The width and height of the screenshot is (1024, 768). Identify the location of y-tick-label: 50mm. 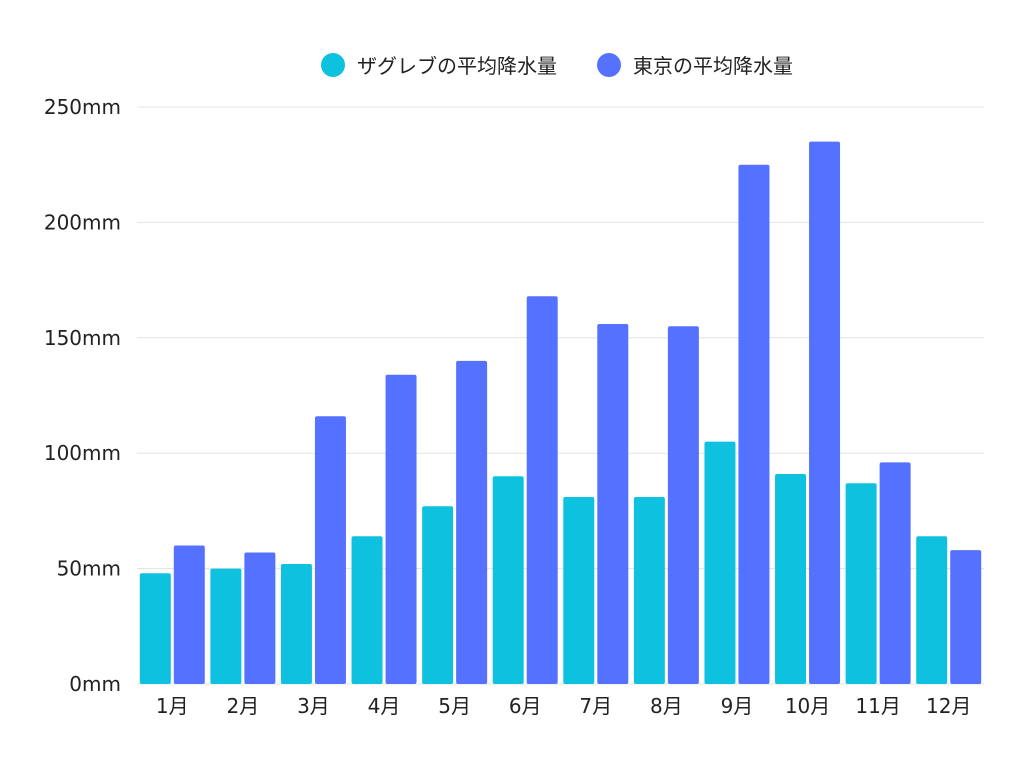
(89, 569).